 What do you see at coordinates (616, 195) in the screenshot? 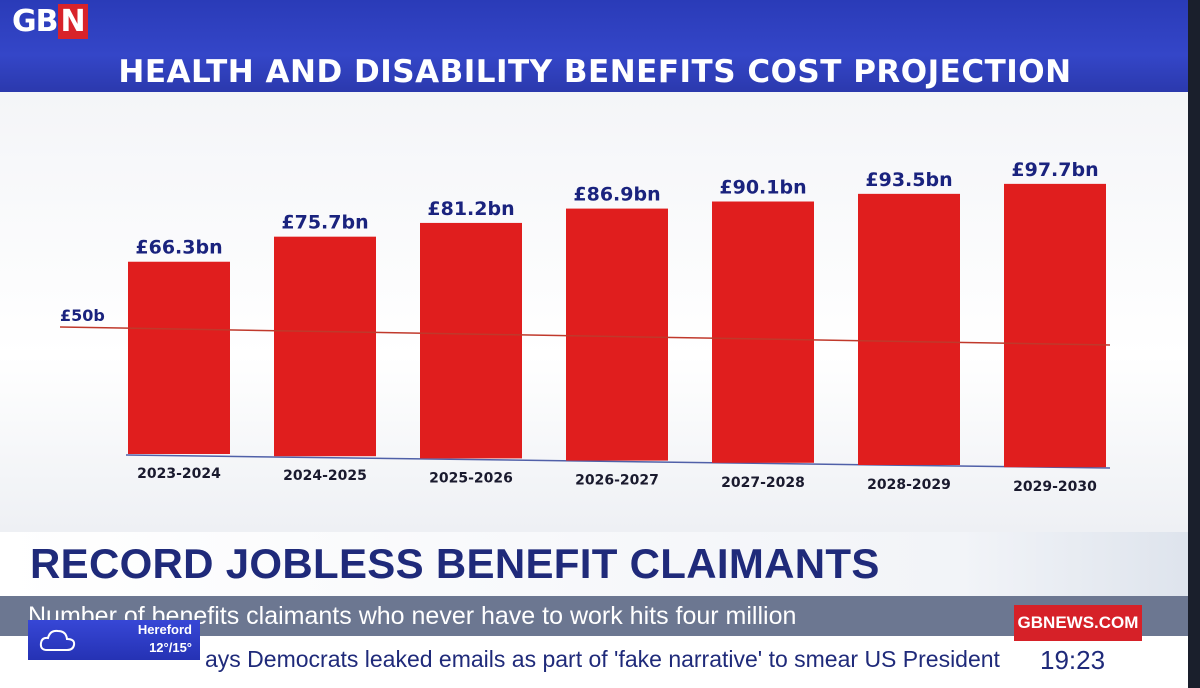
I see `data-label-2026-2027: £86.9bn` at bounding box center [616, 195].